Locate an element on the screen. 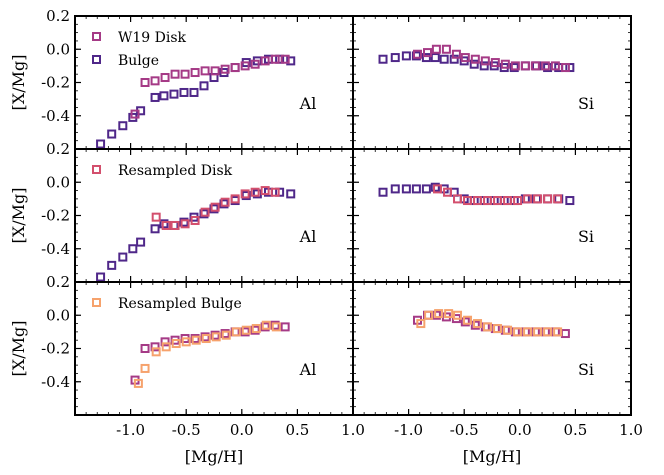 The height and width of the screenshot is (475, 664). series-bulge is located at coordinates (196, 234).